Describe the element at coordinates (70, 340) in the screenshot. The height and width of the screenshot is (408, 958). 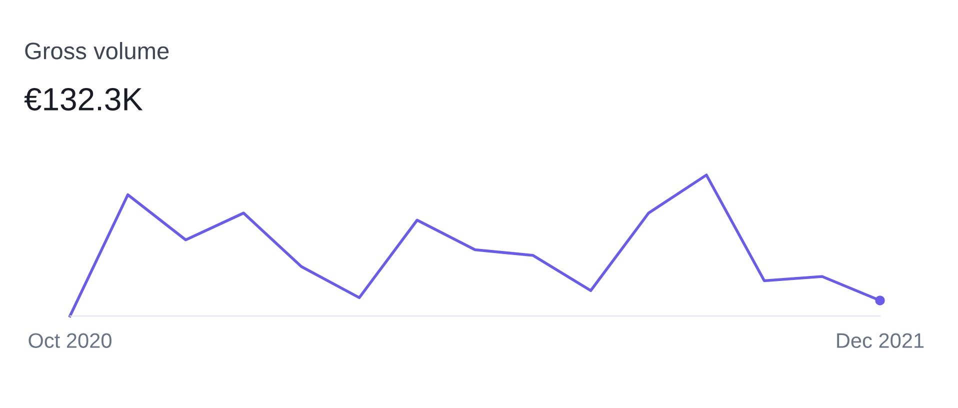
I see `x-tick-label: Oct 2020` at that location.